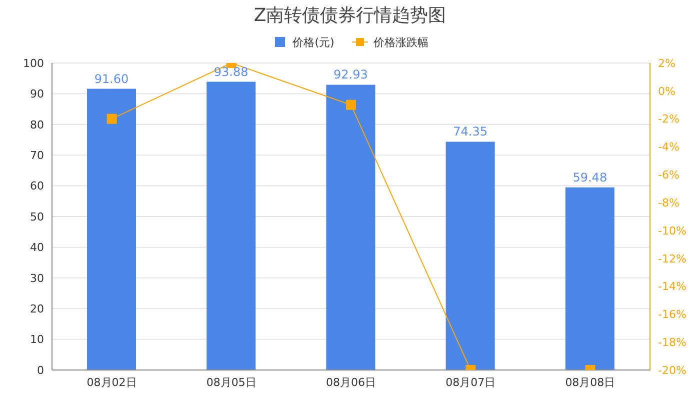 The image size is (700, 400). Describe the element at coordinates (231, 71) in the screenshot. I see `data-label: 93.88` at that location.